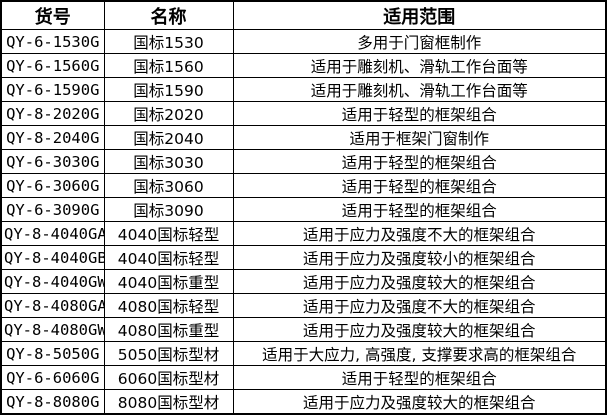 This screenshot has width=607, height=415. I want to click on cell-code: QY-8-2040G, so click(52, 137).